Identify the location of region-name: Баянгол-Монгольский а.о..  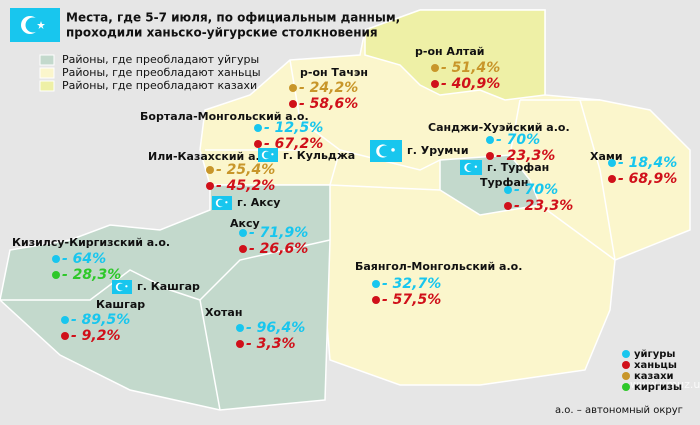
(438, 266).